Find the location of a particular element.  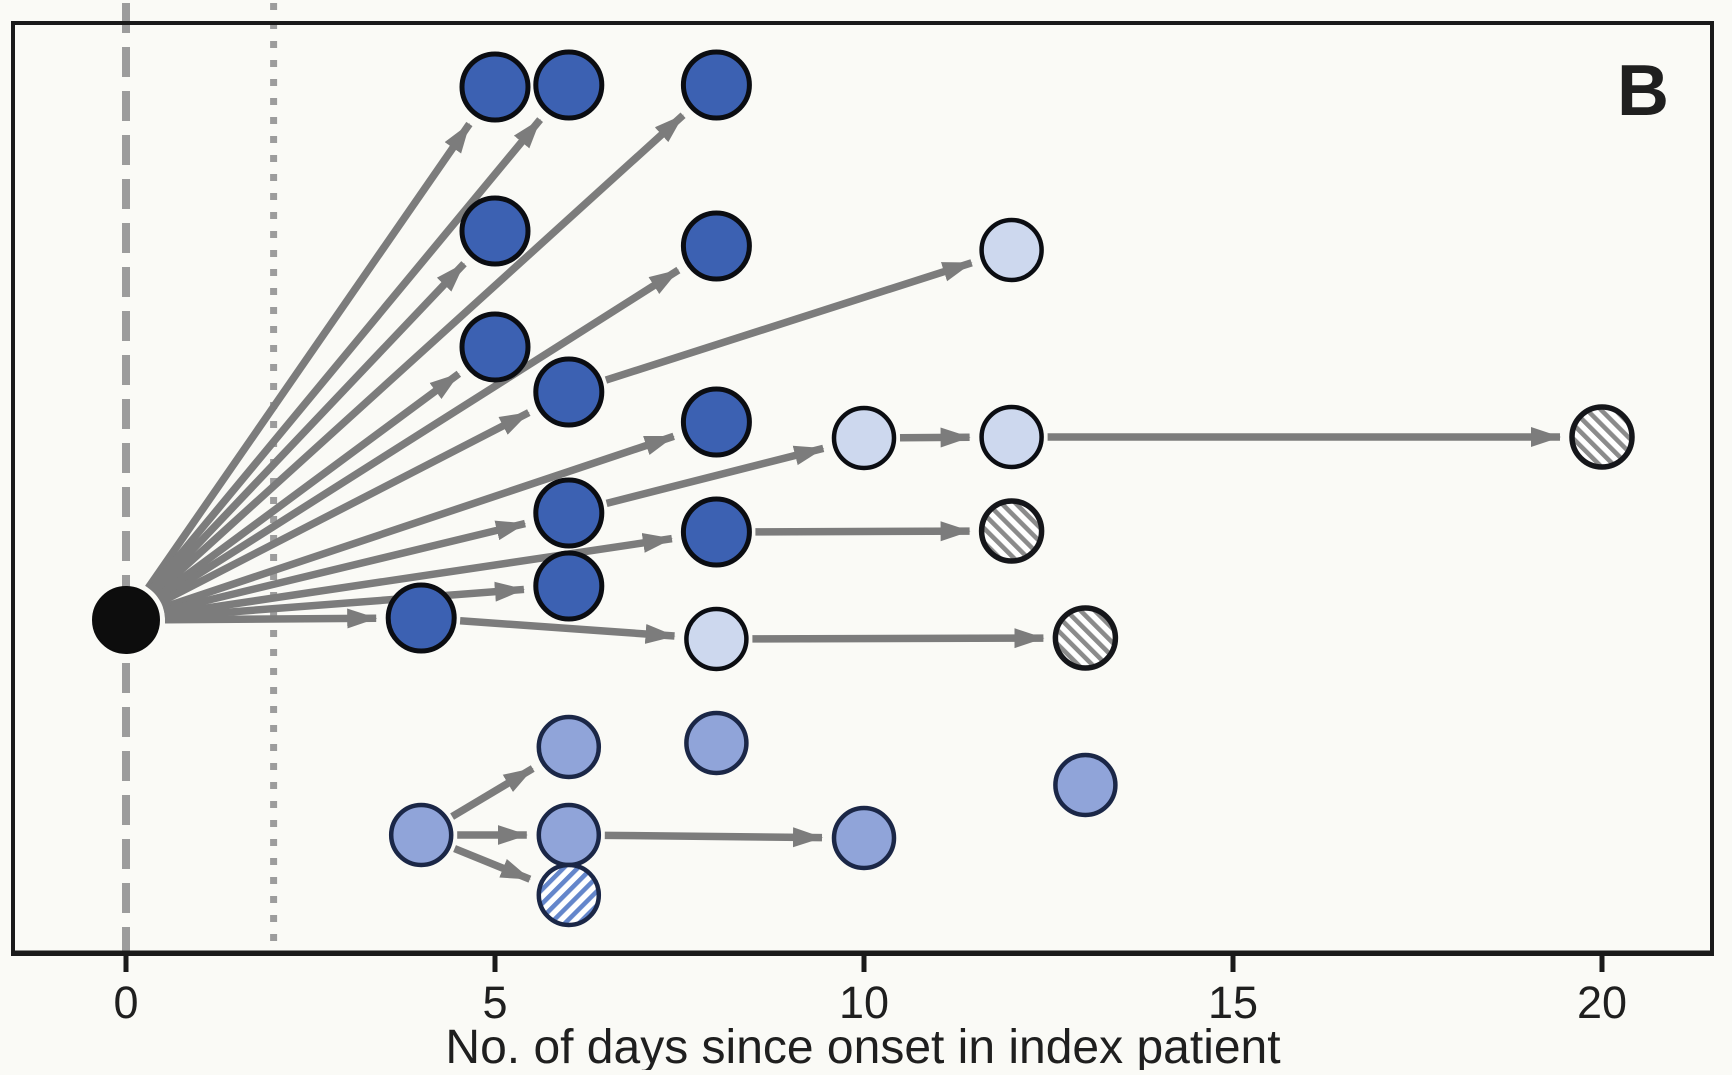

panel-label: B is located at coordinates (1643, 91).